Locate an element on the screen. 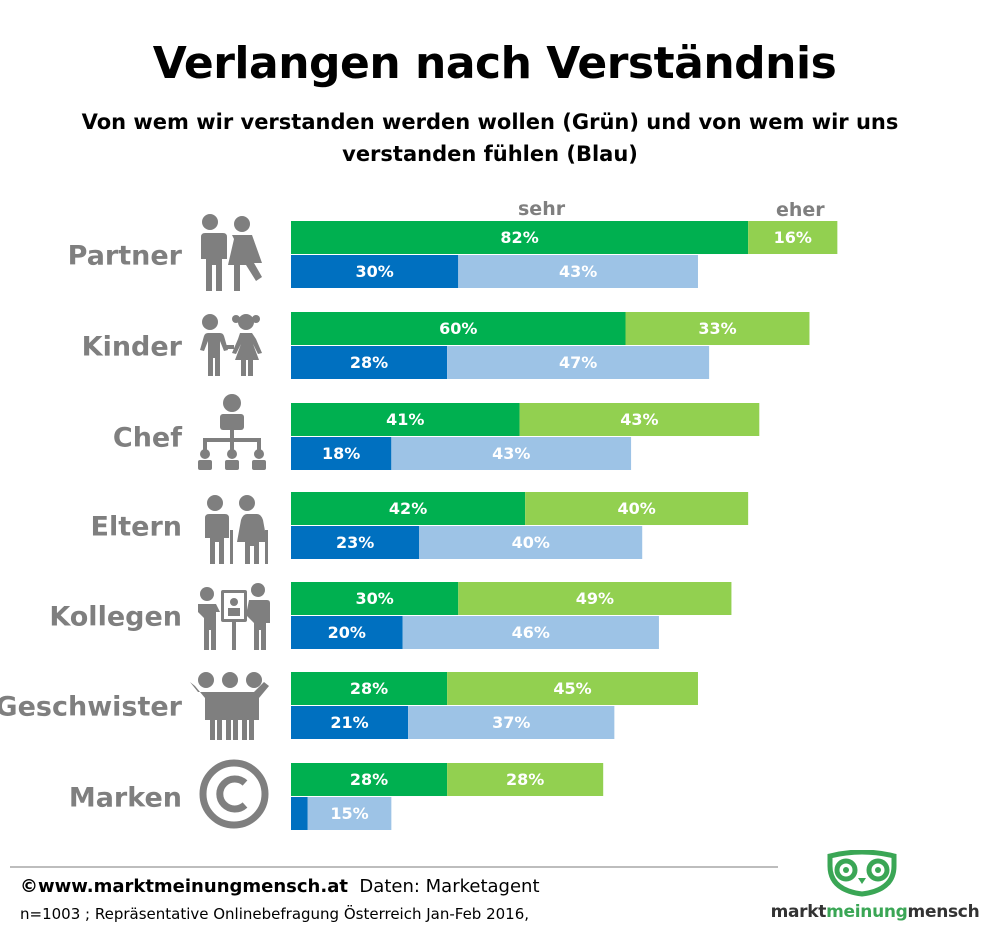 This screenshot has height=935, width=989. label-blue-sehr: 21% is located at coordinates (349, 722).